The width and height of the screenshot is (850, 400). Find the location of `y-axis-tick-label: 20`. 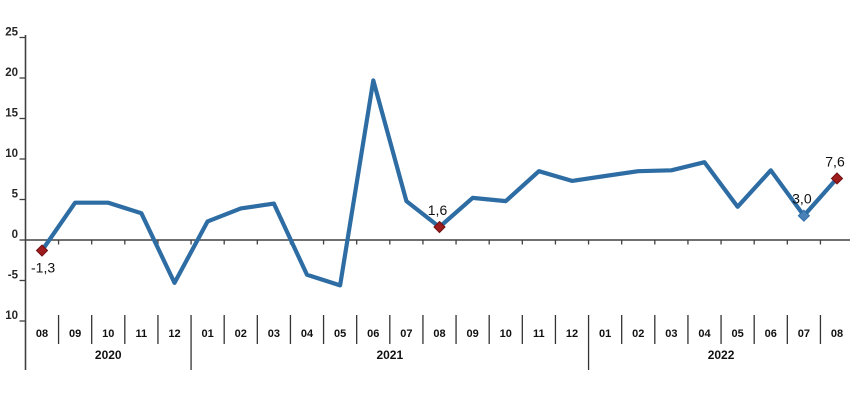

y-axis-tick-label: 20 is located at coordinates (11, 73).